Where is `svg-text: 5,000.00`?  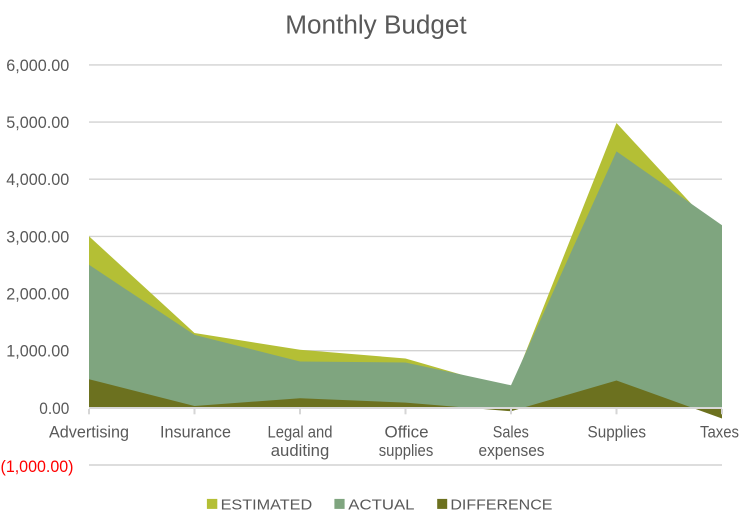 svg-text: 5,000.00 is located at coordinates (37, 122).